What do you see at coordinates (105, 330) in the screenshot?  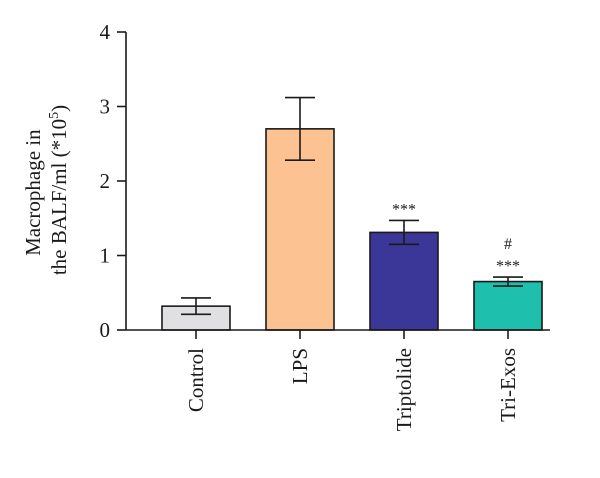 I see `y-tick-label: 0` at bounding box center [105, 330].